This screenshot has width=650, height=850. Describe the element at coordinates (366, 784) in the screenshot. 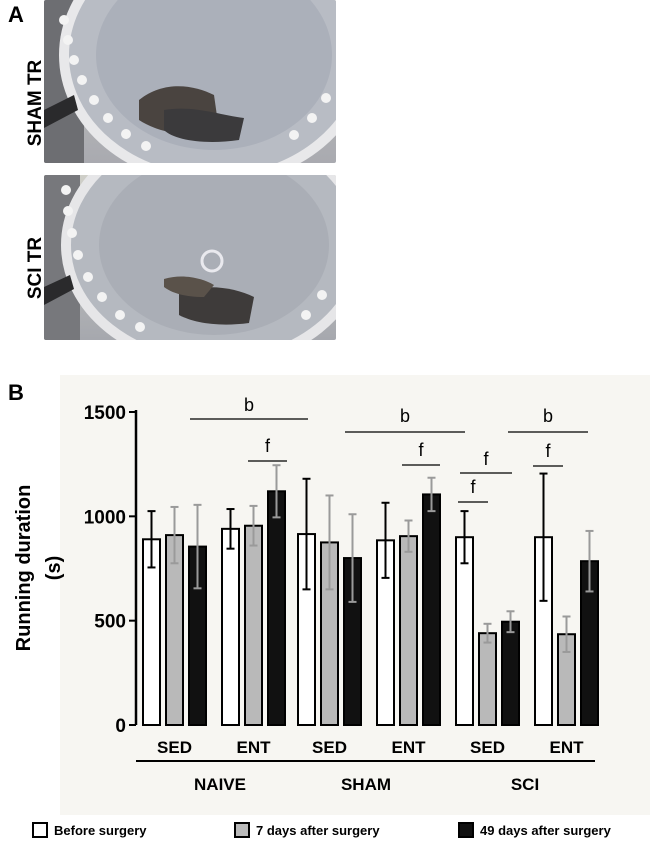

I see `group-label: SHAM` at that location.